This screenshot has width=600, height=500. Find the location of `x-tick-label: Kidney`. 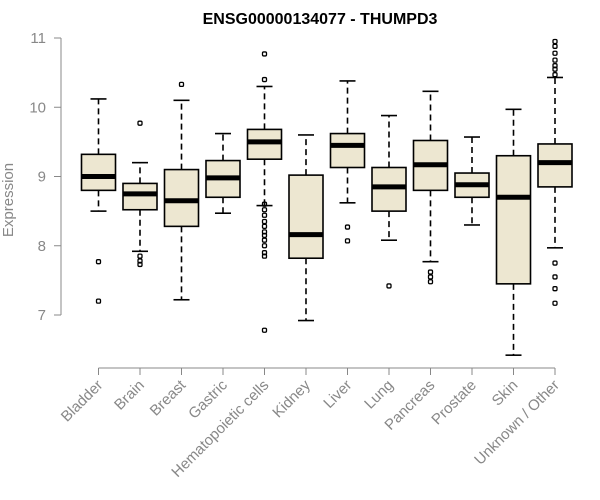

x-tick-label: Kidney is located at coordinates (291, 398).